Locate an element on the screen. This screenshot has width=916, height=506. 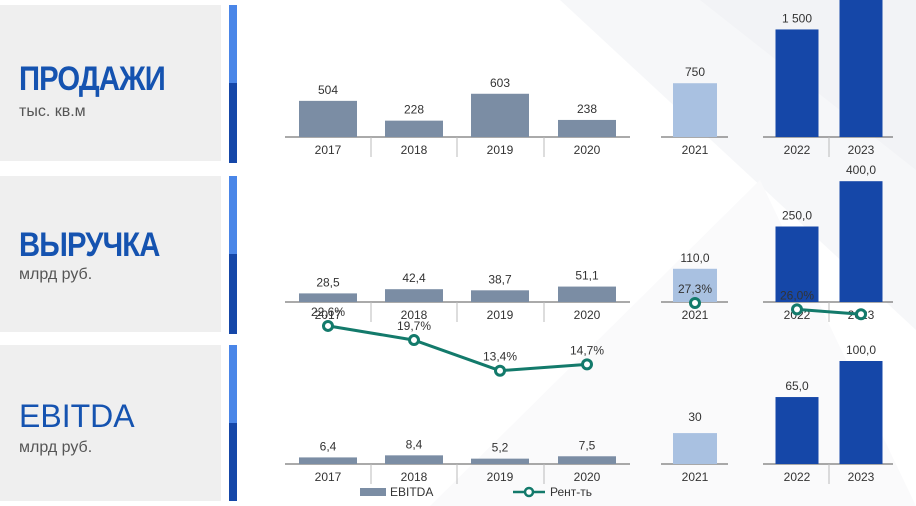
legend-margin-swatch is located at coordinates (529, 492).